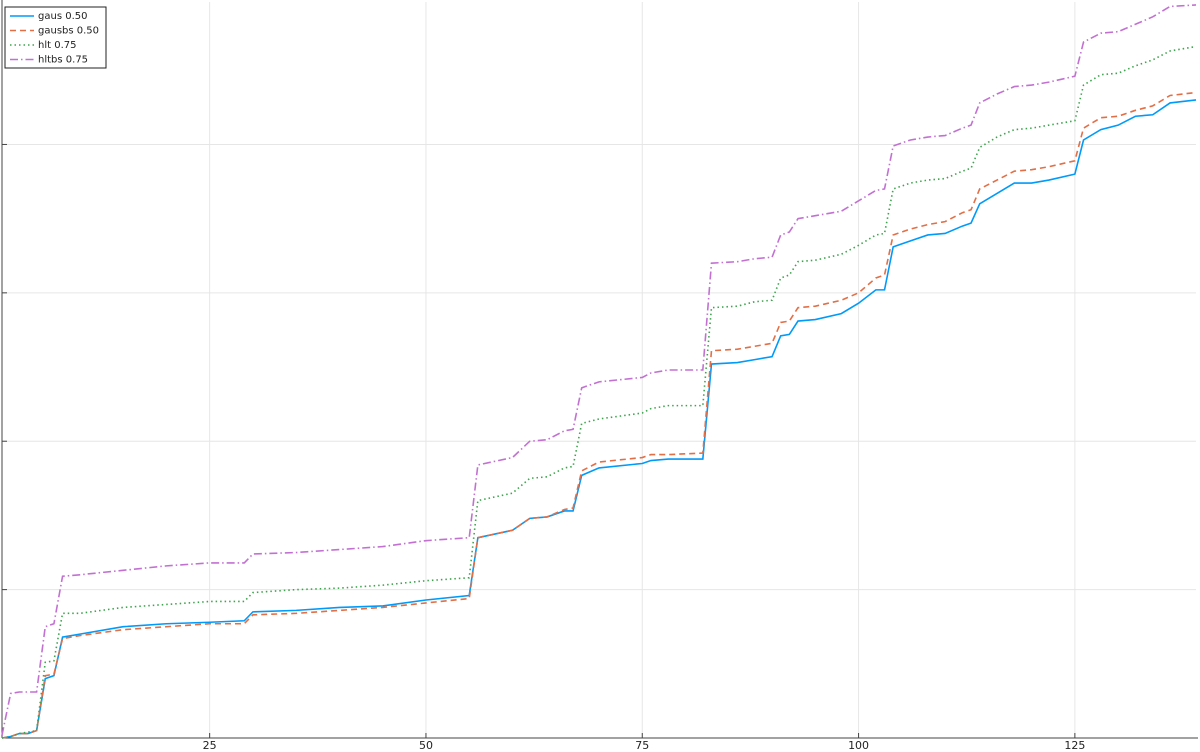 The width and height of the screenshot is (1200, 752). Describe the element at coordinates (858, 745) in the screenshot. I see `x-tick-label: 100` at that location.